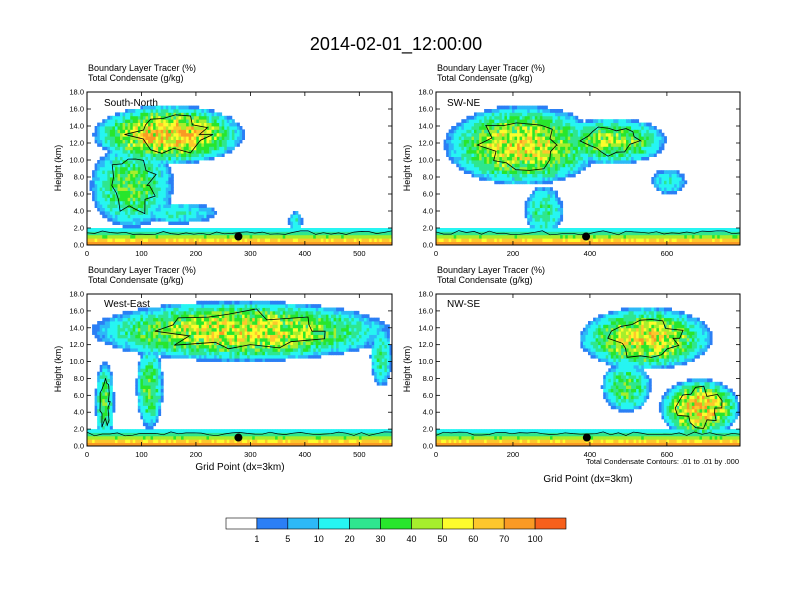 Image resolution: width=792 pixels, height=612 pixels. Describe the element at coordinates (79, 245) in the screenshot. I see `y-tick-label: 0.0` at that location.